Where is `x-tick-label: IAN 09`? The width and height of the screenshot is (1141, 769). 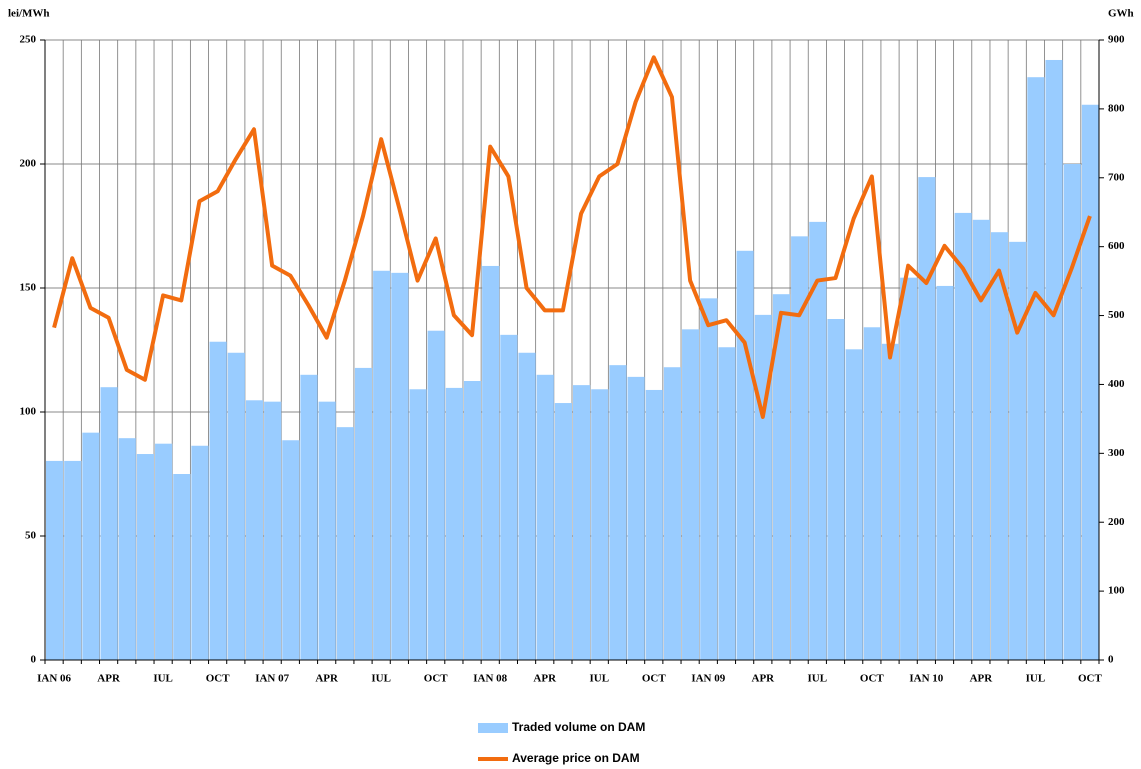 x-tick-label: IAN 09 is located at coordinates (708, 679).